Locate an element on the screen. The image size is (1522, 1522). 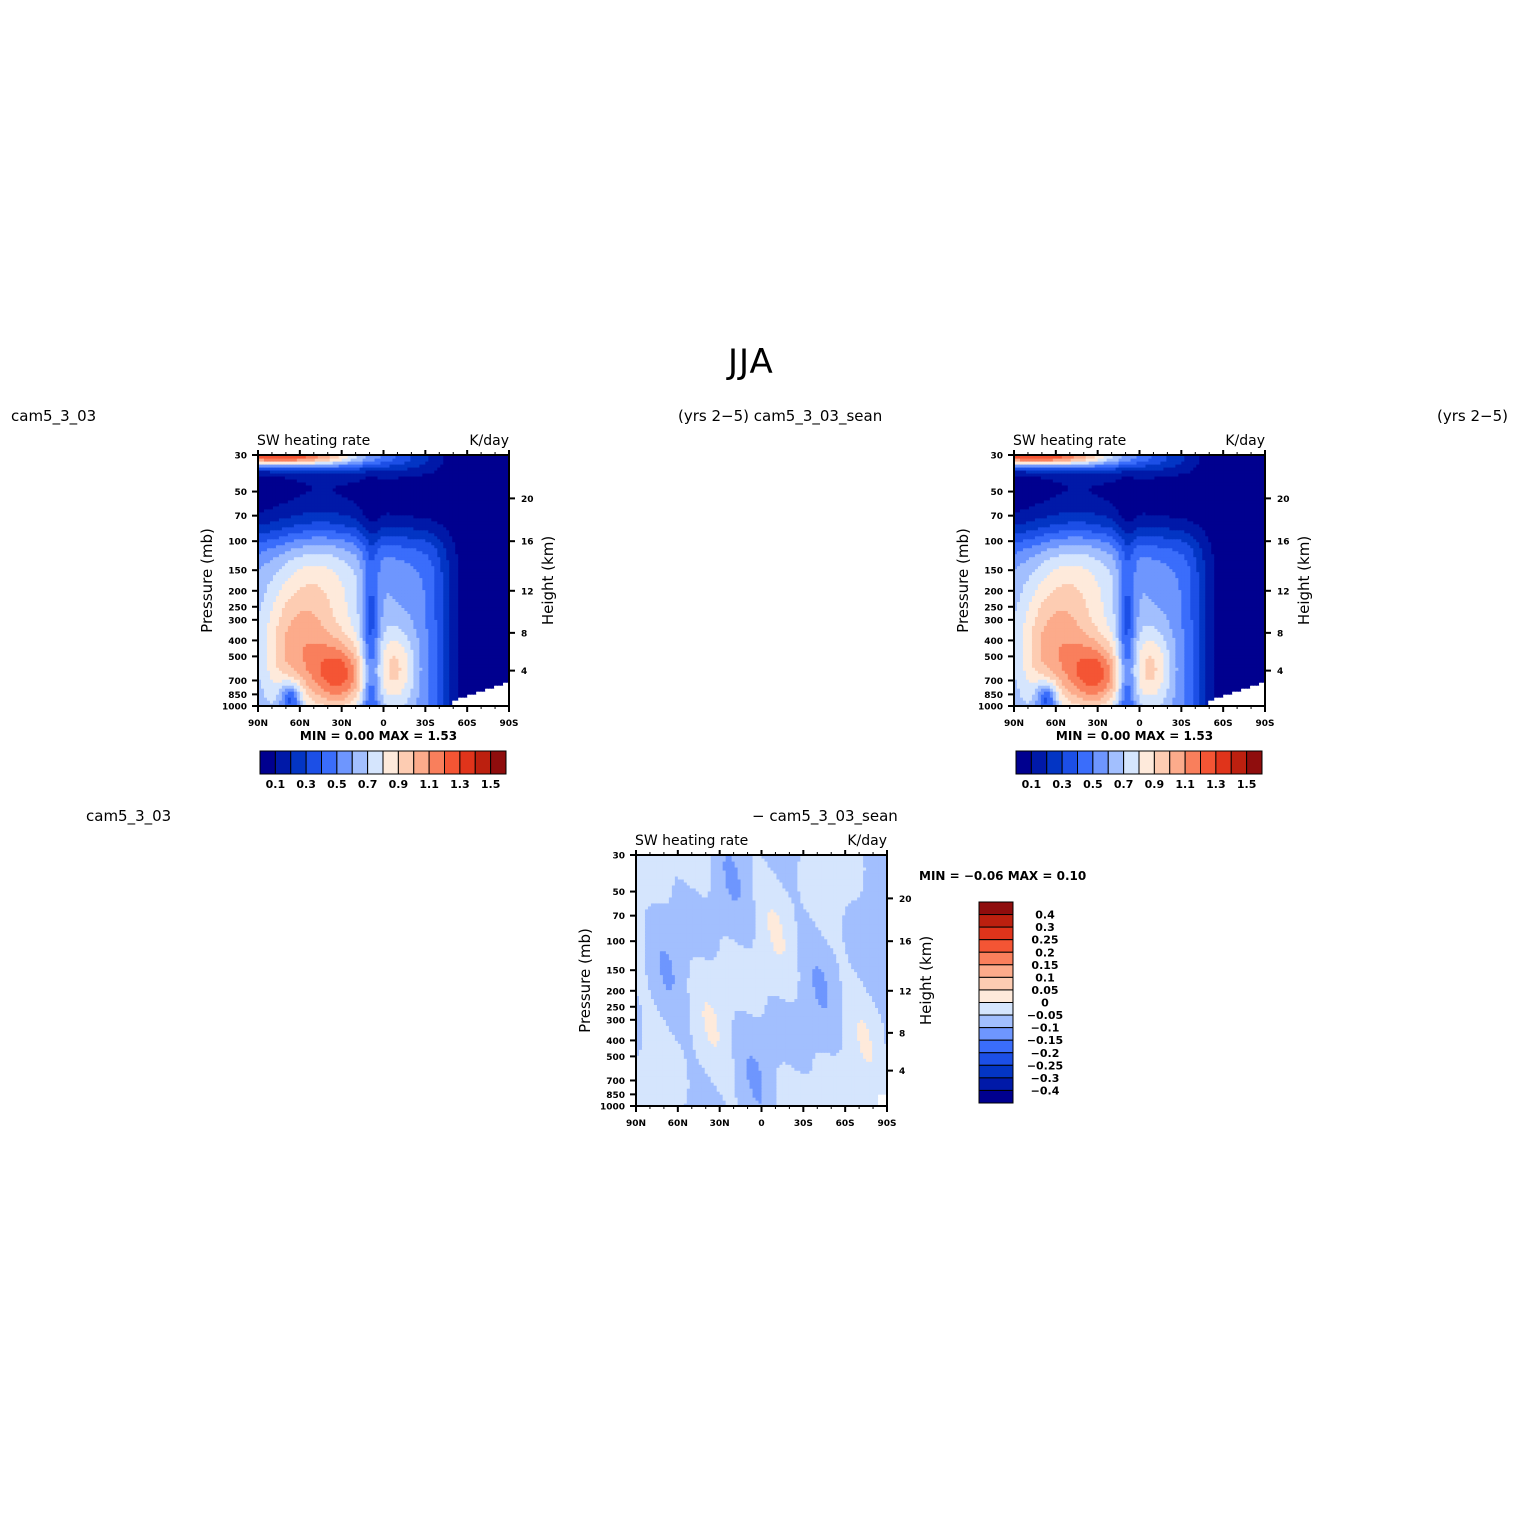
x-tick-label: 60N is located at coordinates (1056, 724).